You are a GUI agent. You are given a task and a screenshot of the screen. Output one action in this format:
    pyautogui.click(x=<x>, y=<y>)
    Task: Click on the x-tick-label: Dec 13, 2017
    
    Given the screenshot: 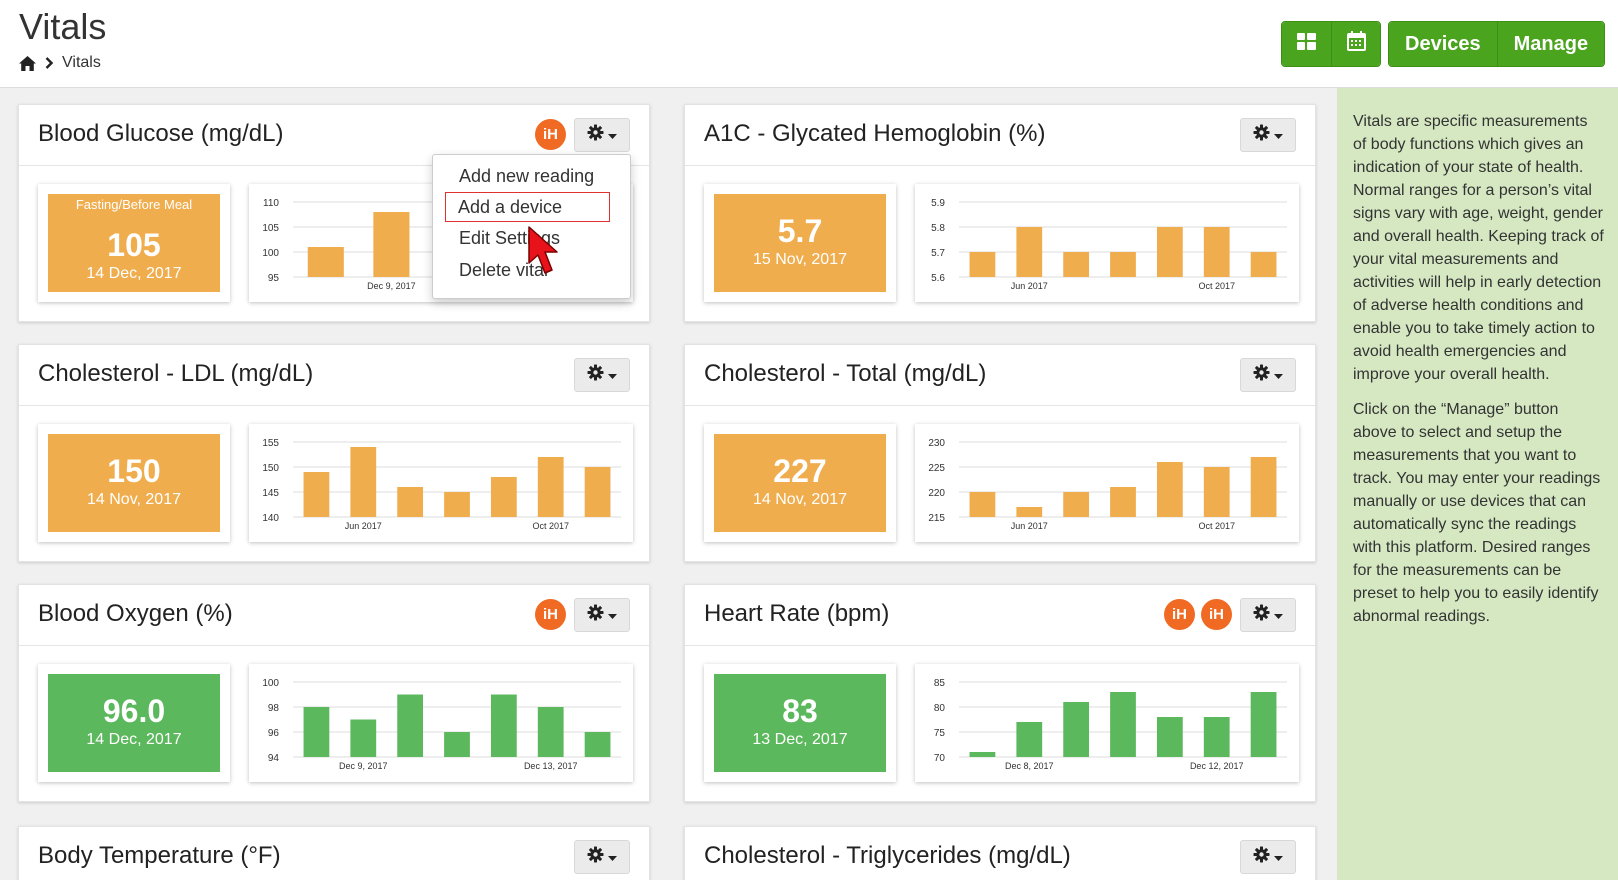 What is the action you would take?
    pyautogui.click(x=551, y=766)
    